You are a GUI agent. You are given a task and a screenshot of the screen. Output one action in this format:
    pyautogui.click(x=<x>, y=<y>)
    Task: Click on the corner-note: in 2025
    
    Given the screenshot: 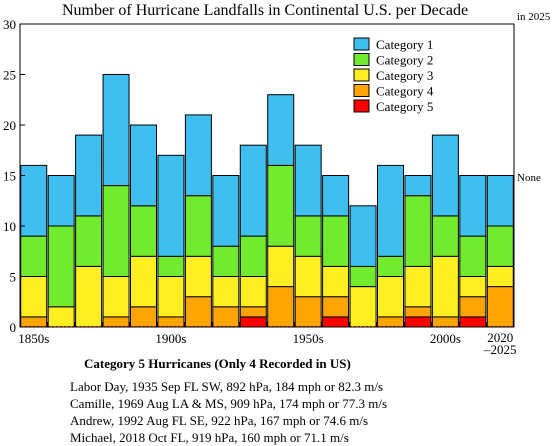 What is the action you would take?
    pyautogui.click(x=534, y=17)
    